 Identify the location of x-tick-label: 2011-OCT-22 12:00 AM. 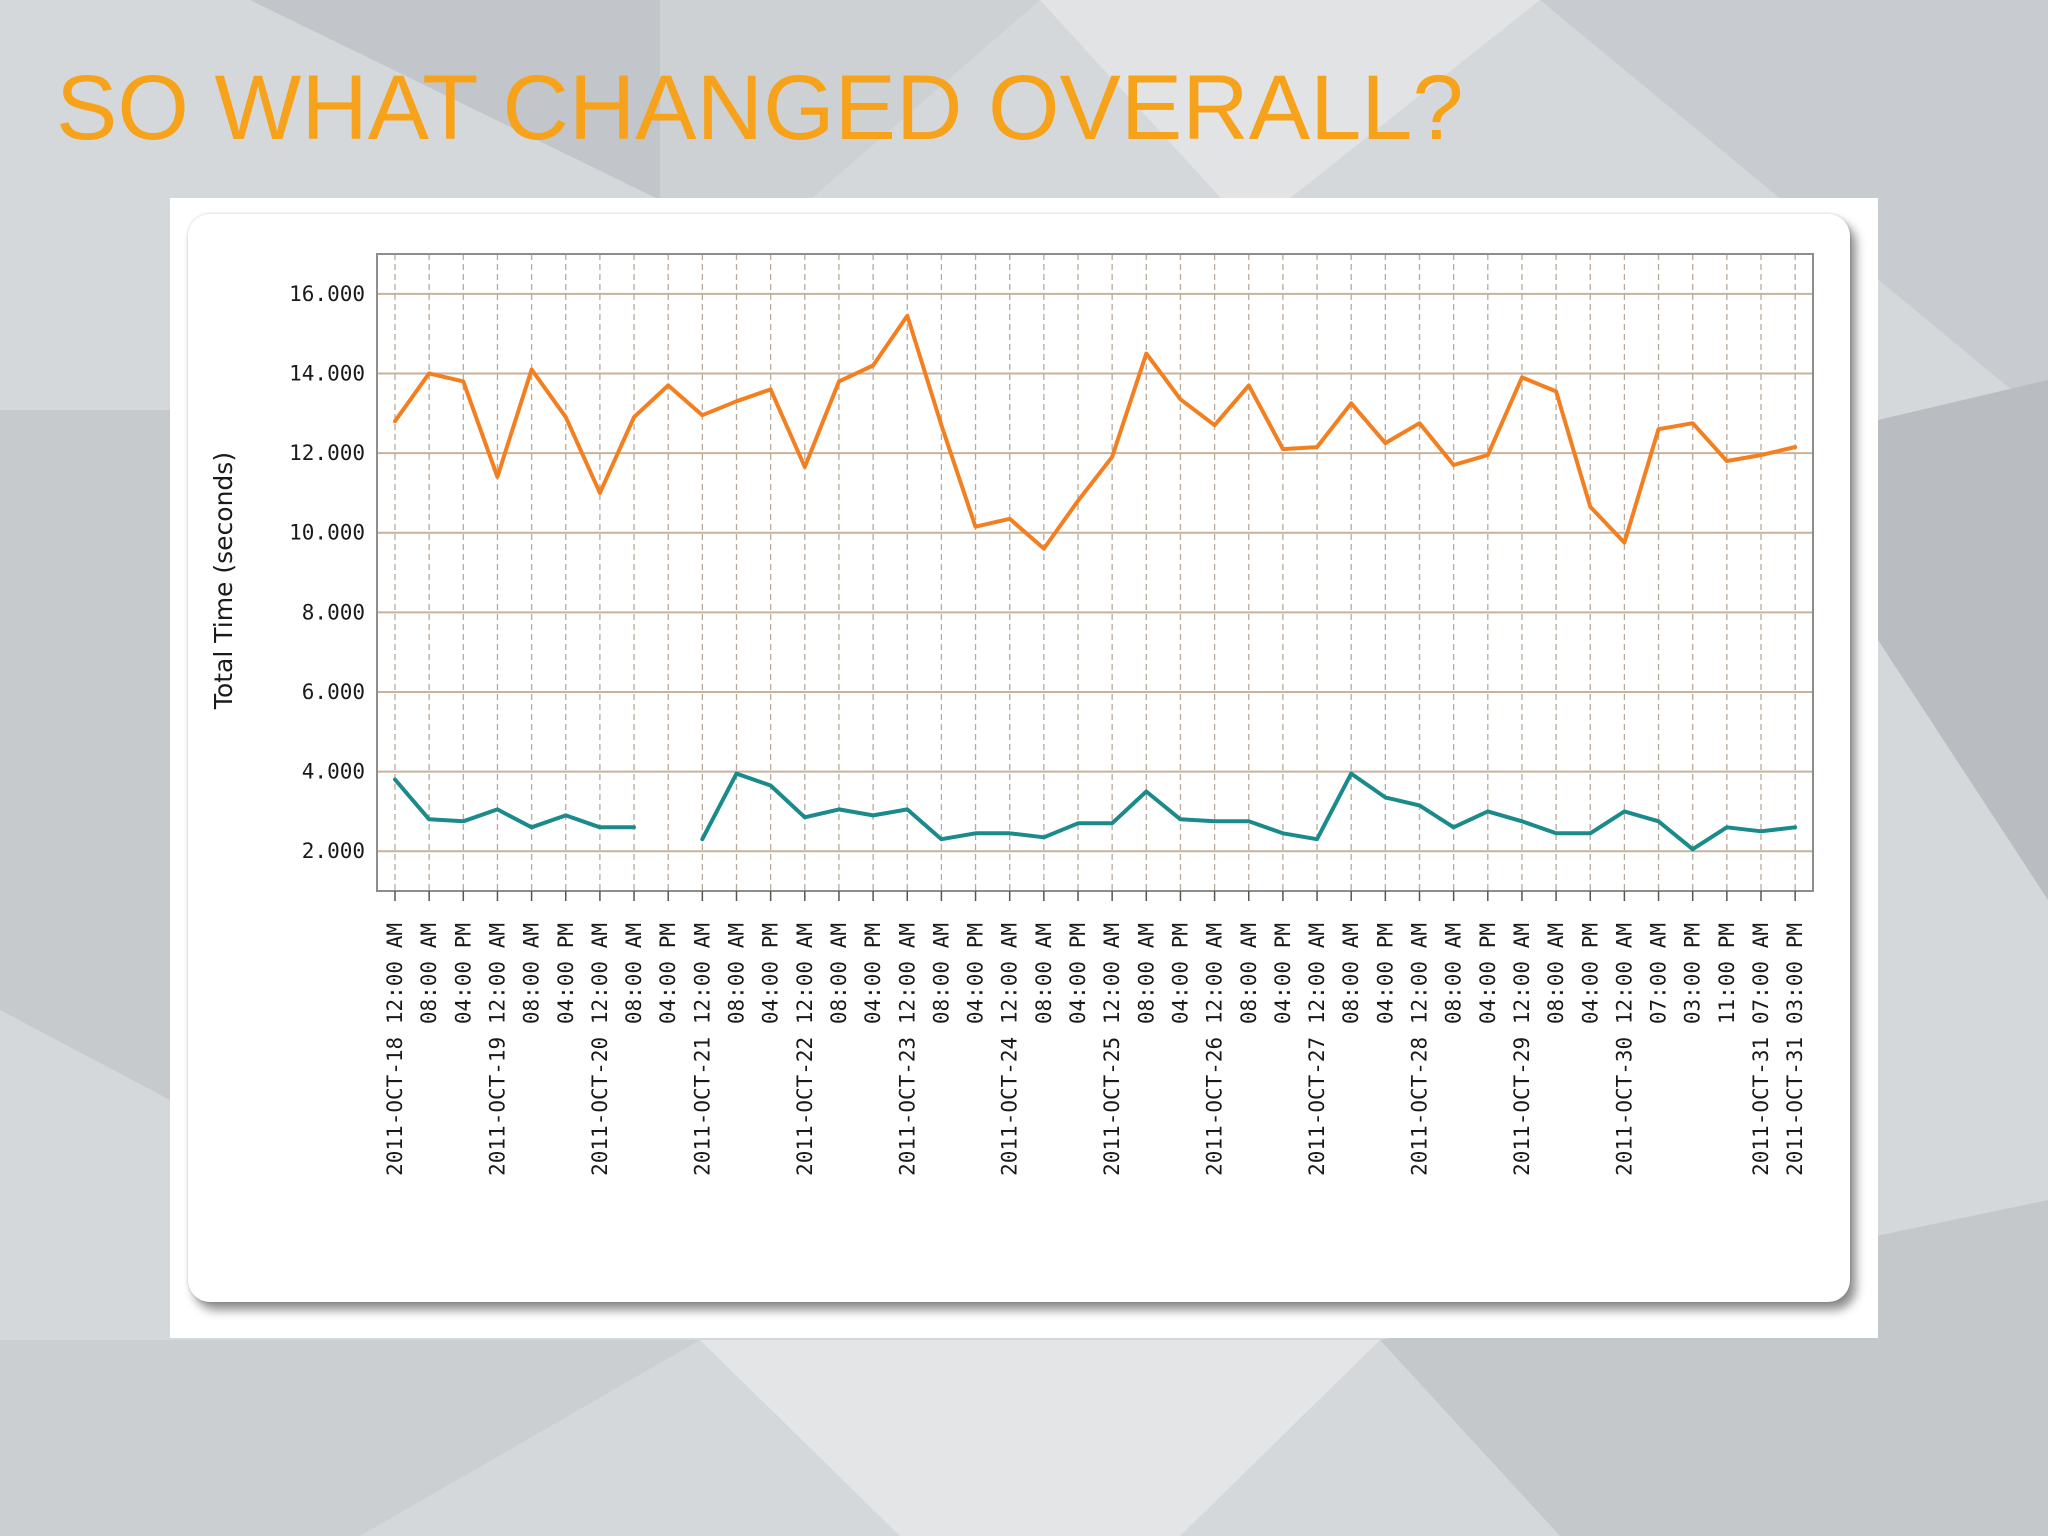
(805, 1049).